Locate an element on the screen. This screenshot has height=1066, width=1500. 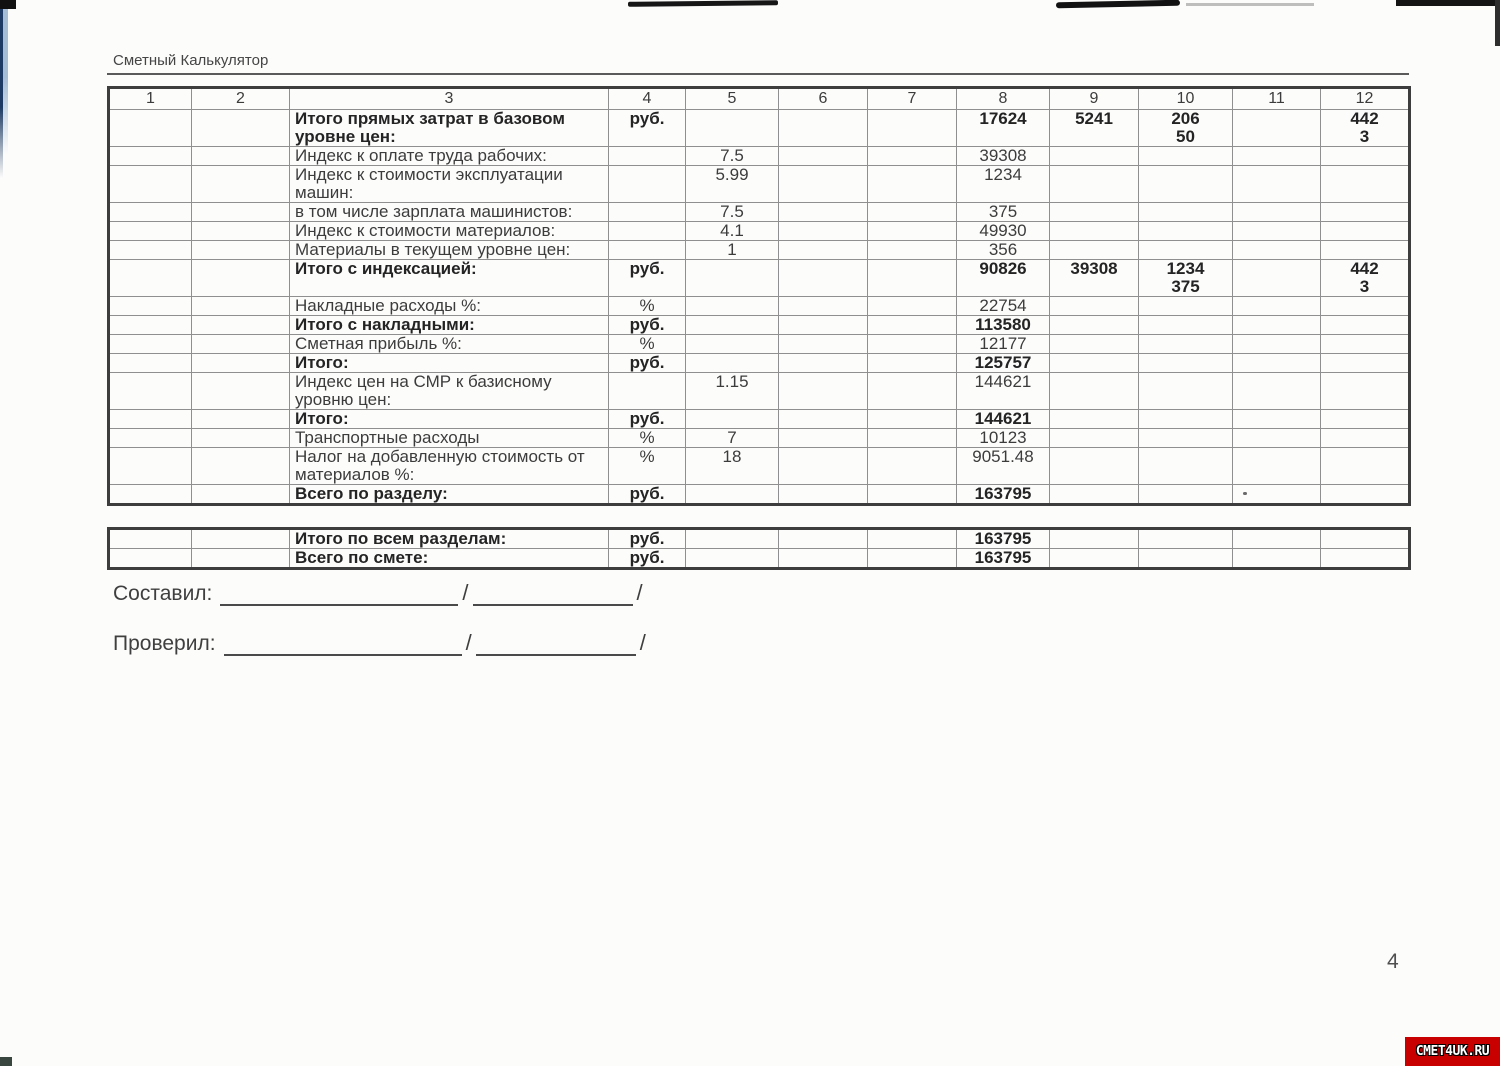
page-number: 4 is located at coordinates (1393, 961).